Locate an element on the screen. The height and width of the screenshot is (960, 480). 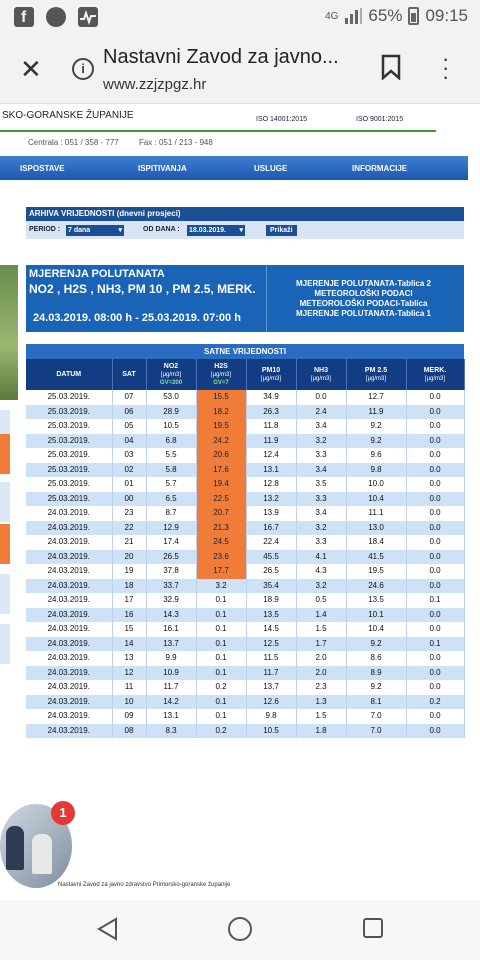
period-select: 7 dana ▾ is located at coordinates (95, 230).